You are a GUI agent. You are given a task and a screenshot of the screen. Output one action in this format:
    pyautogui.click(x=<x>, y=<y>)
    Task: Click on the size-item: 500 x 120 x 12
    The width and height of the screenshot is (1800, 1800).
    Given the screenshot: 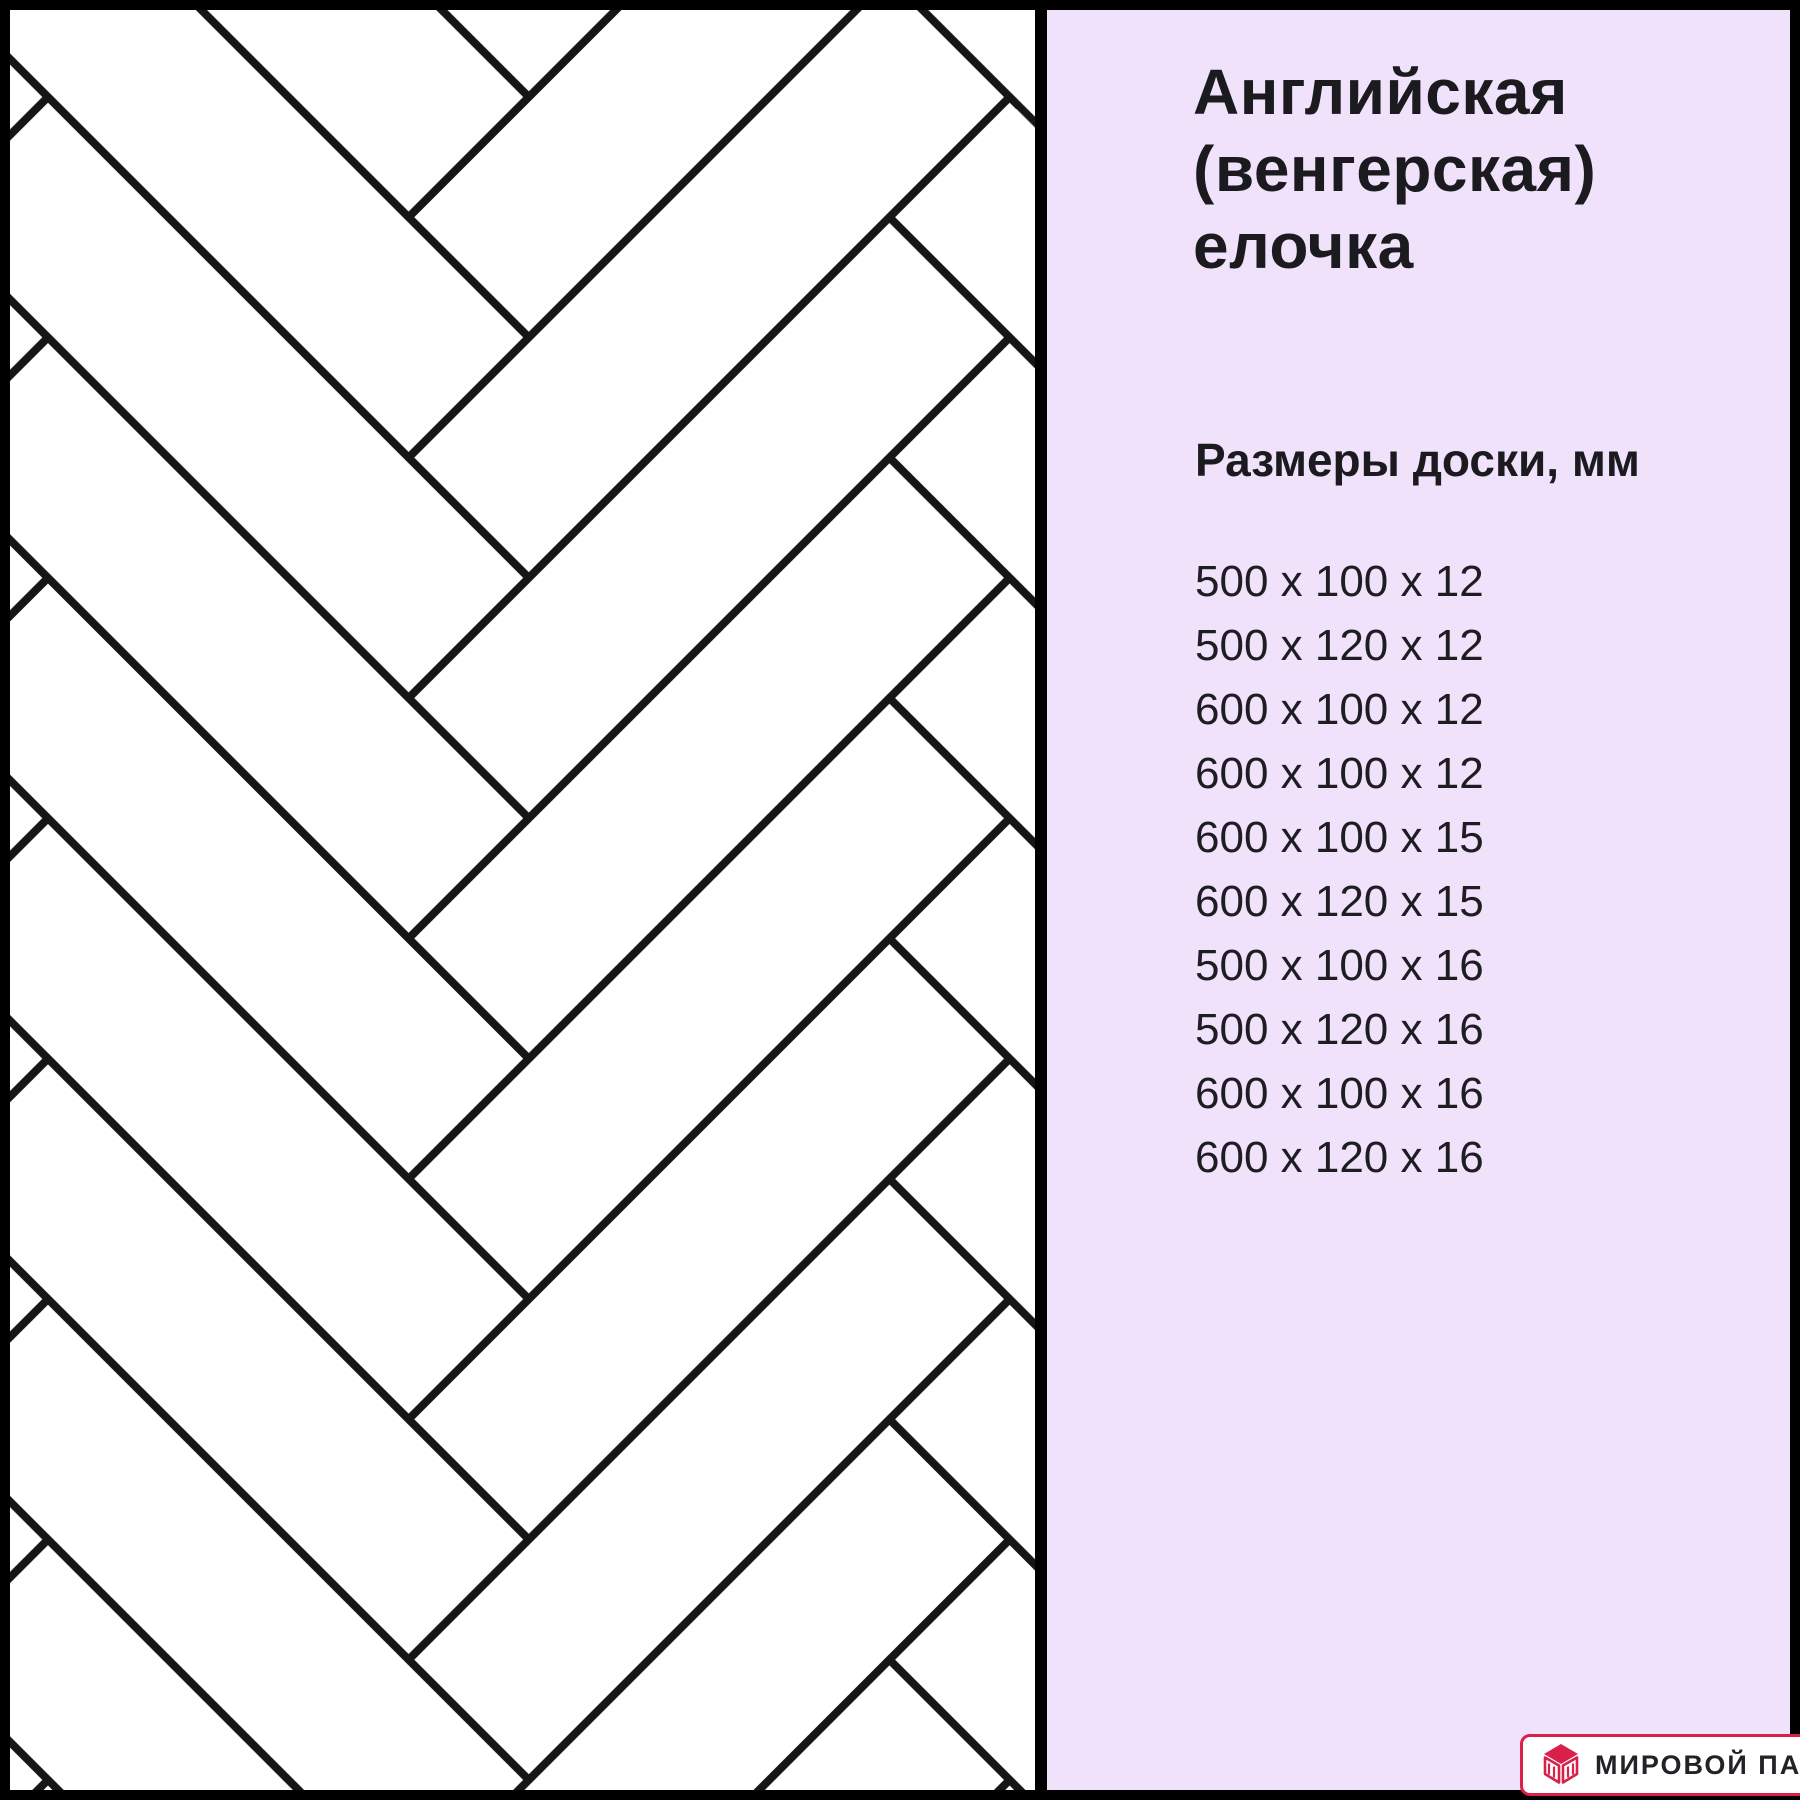 What is the action you would take?
    pyautogui.click(x=1339, y=645)
    